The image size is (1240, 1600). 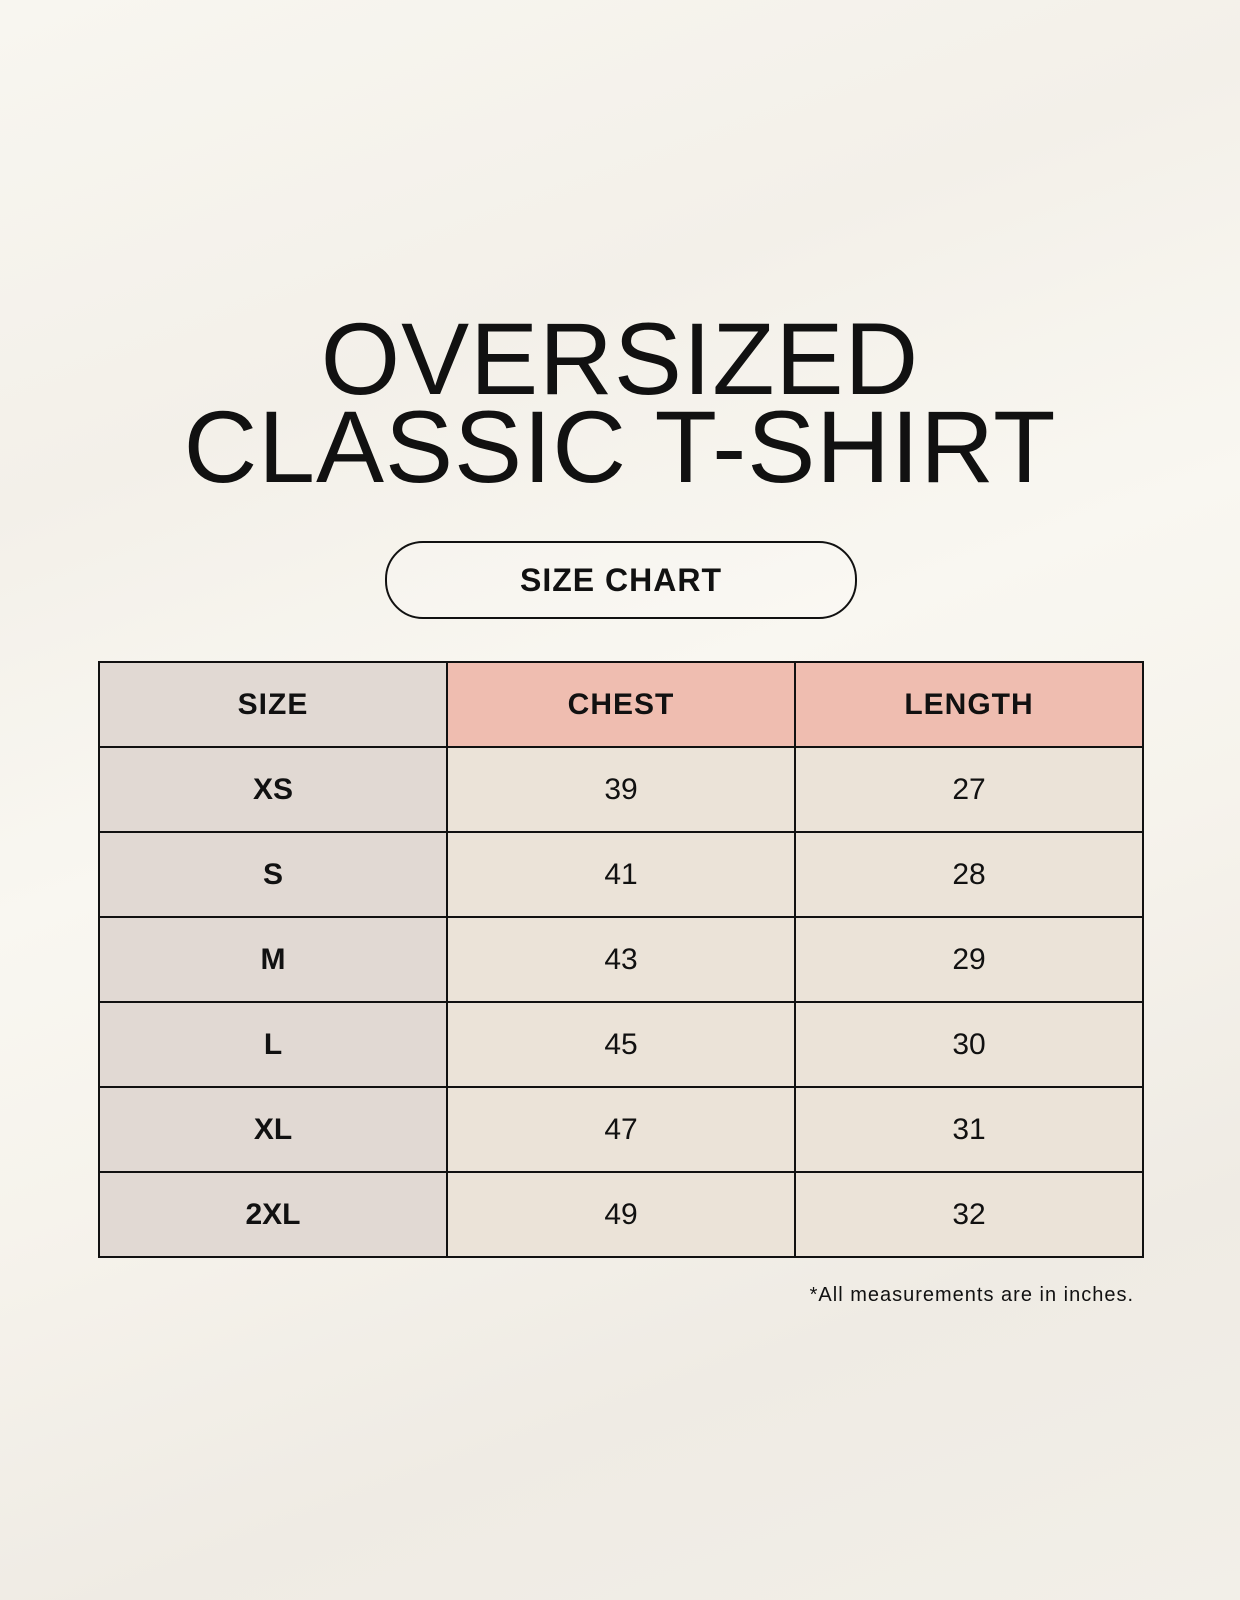 I want to click on footnote: *All measurements are in inches., so click(x=971, y=1295).